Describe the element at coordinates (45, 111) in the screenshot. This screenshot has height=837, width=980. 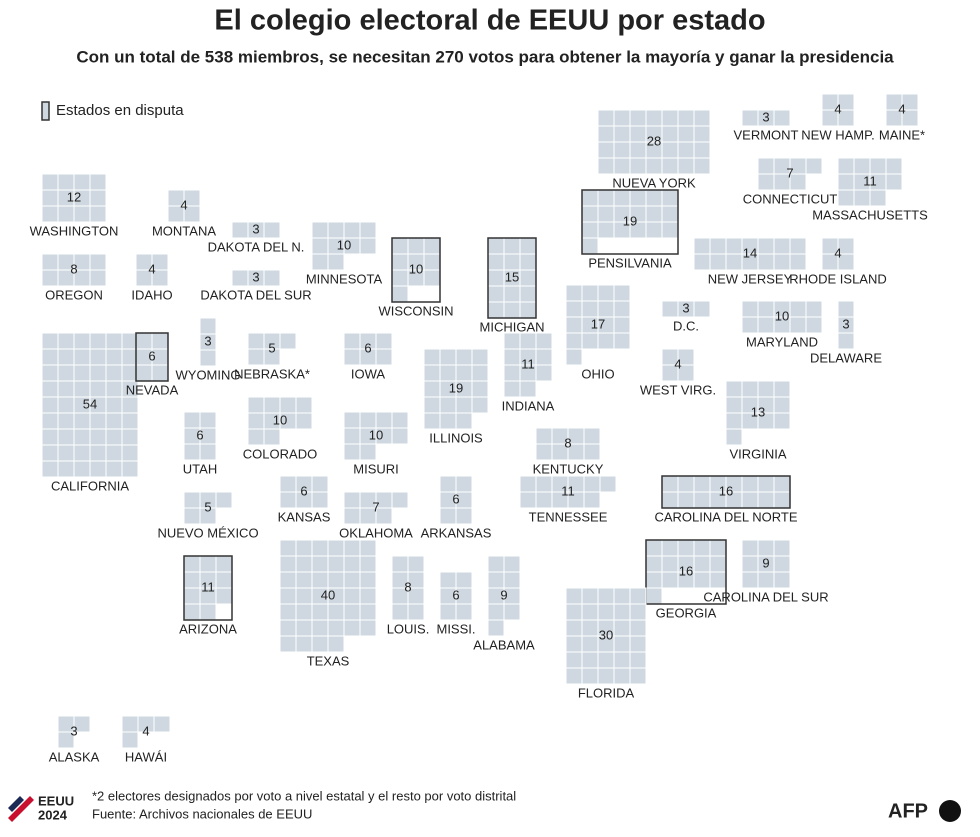
I see `legend-swatch` at that location.